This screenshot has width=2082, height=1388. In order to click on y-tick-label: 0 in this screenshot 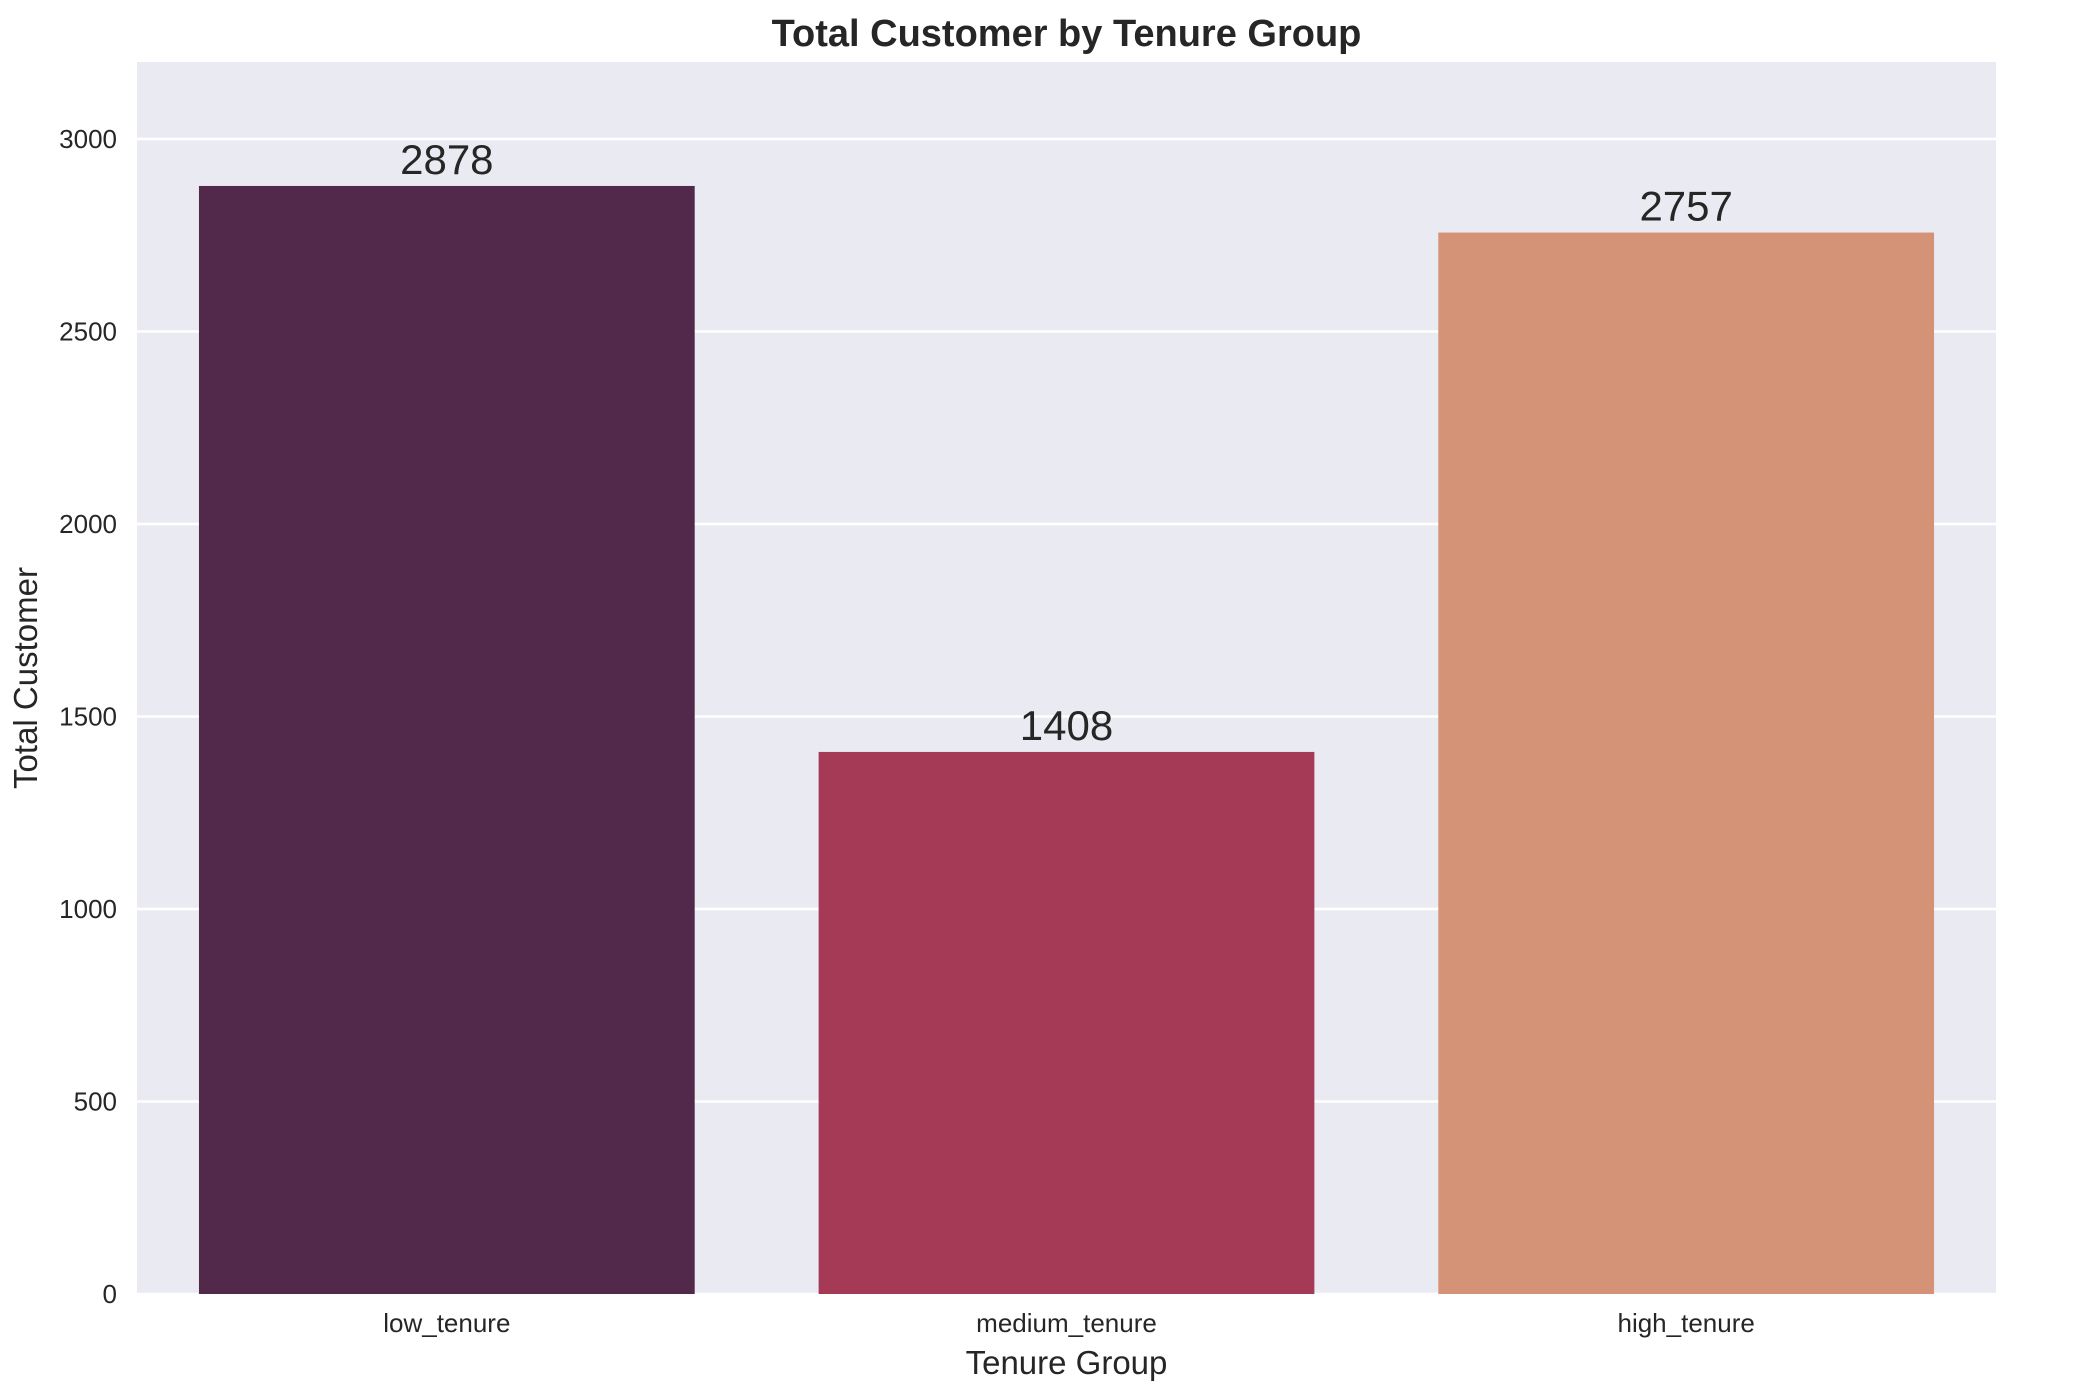, I will do `click(110, 1294)`.